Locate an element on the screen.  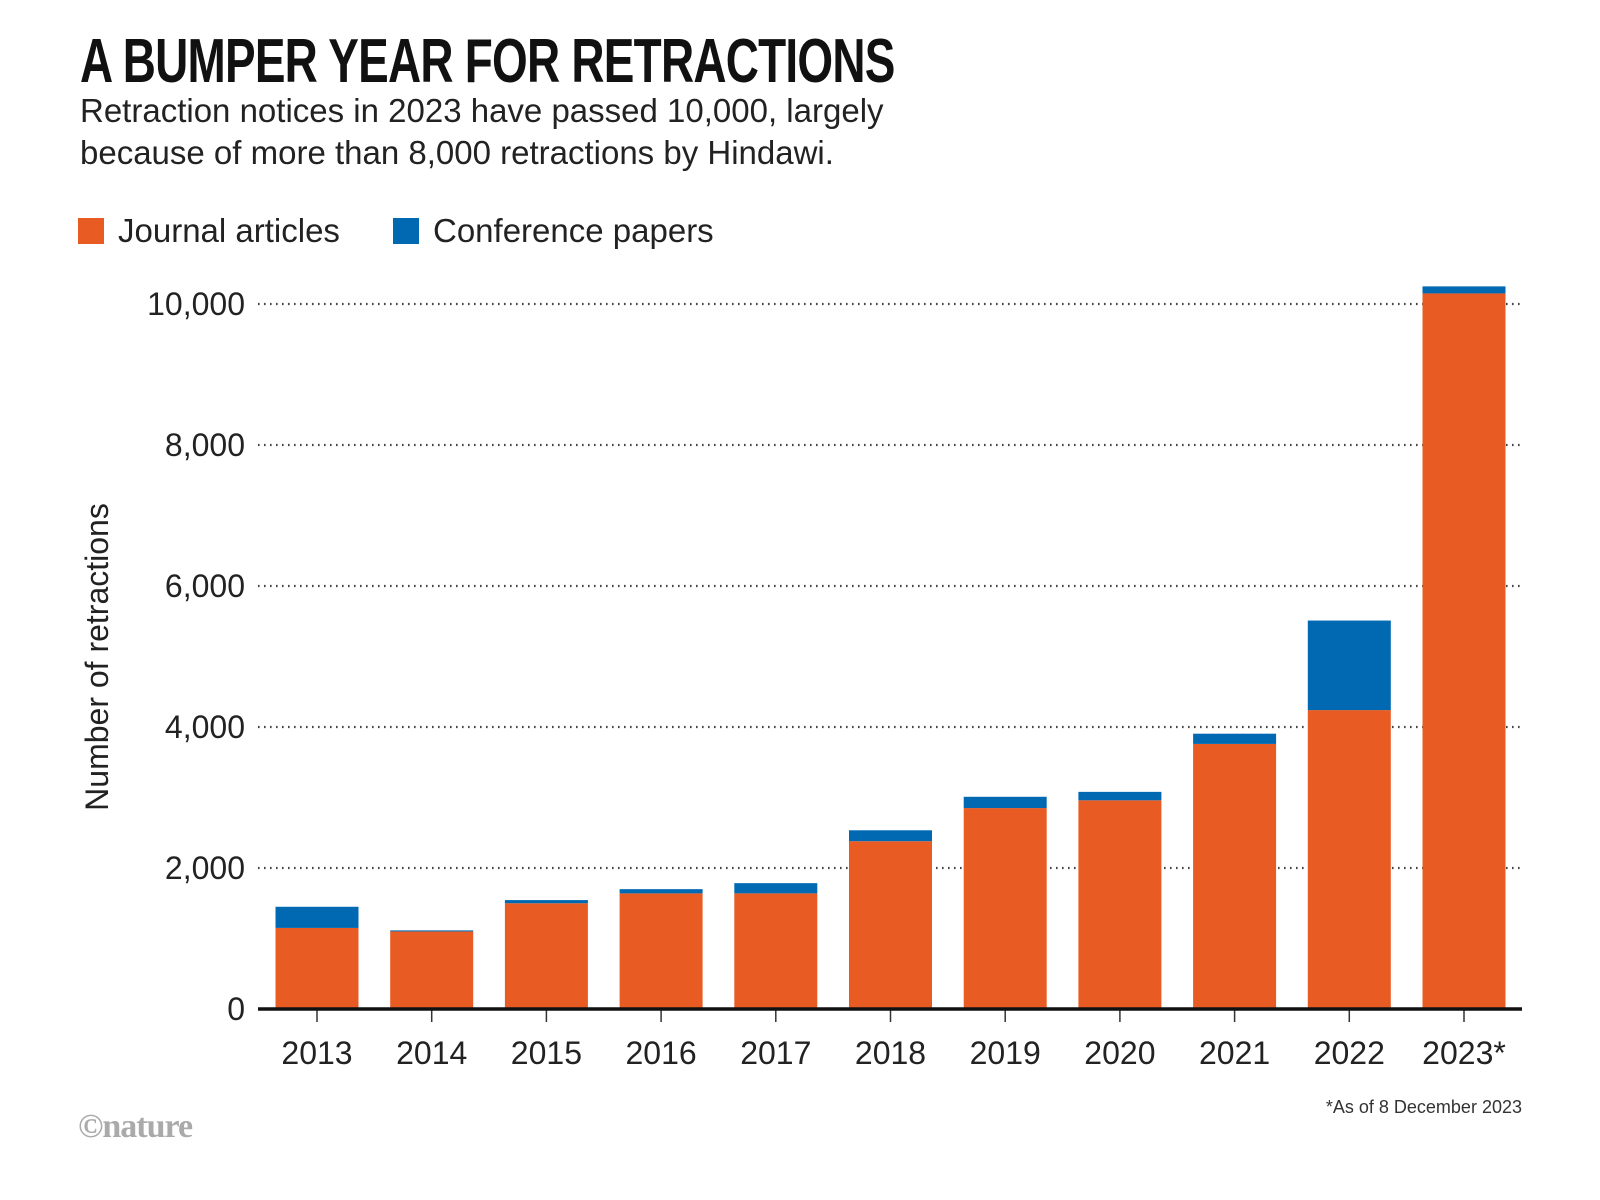
y-tick-label: 2,000 is located at coordinates (205, 868).